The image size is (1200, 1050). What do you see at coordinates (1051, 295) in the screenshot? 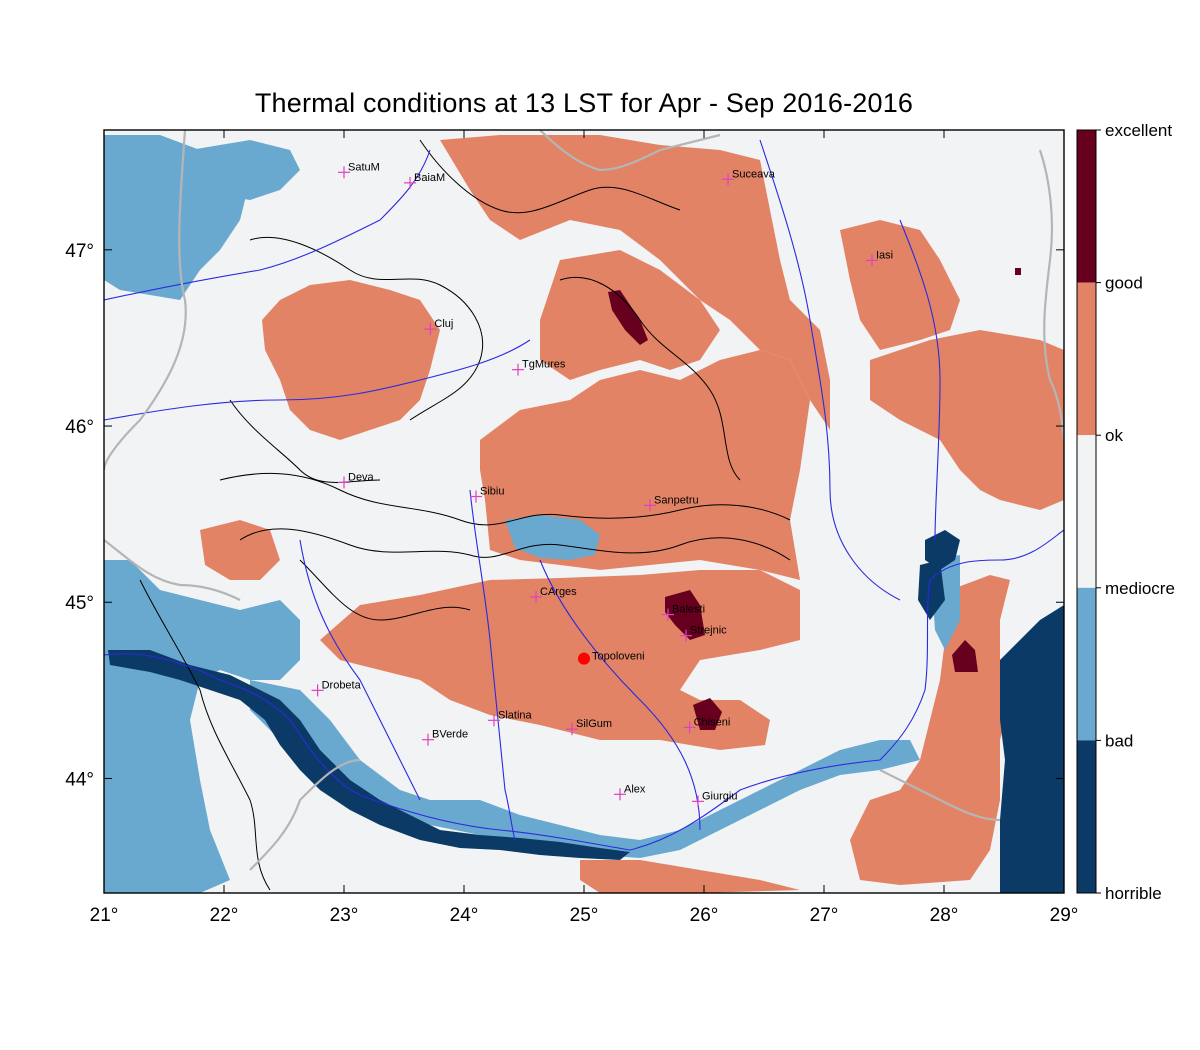
I see `border-east` at bounding box center [1051, 295].